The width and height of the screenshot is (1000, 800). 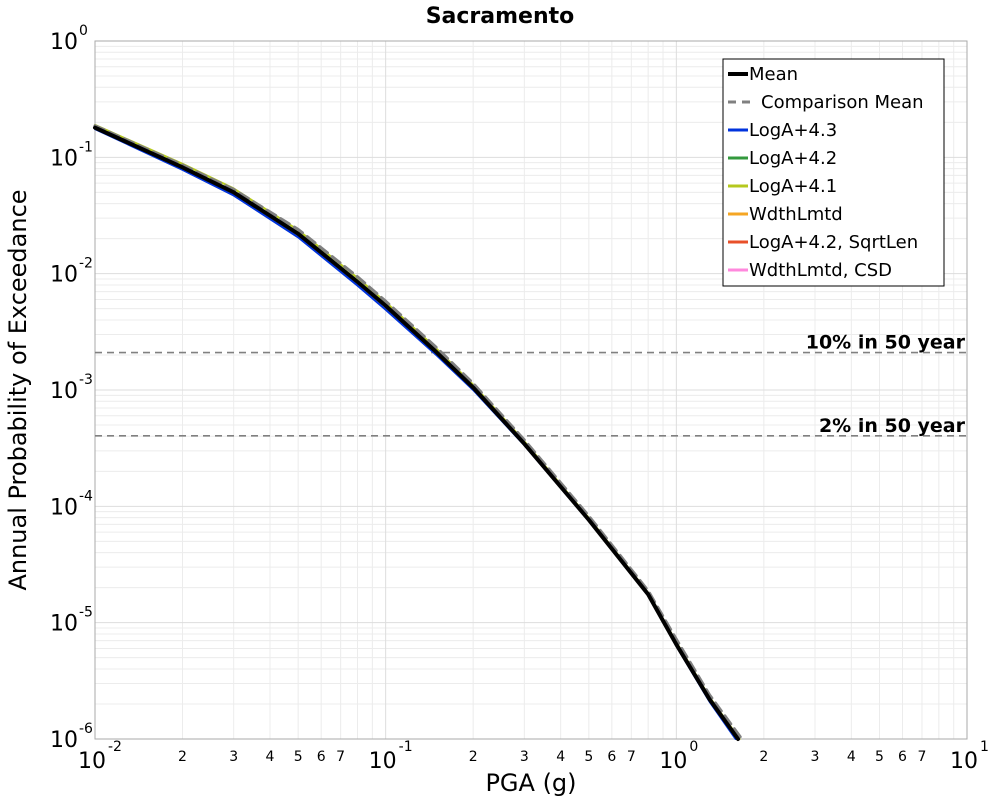 What do you see at coordinates (86, 147) in the screenshot?
I see `y-tick-exponent: -1` at bounding box center [86, 147].